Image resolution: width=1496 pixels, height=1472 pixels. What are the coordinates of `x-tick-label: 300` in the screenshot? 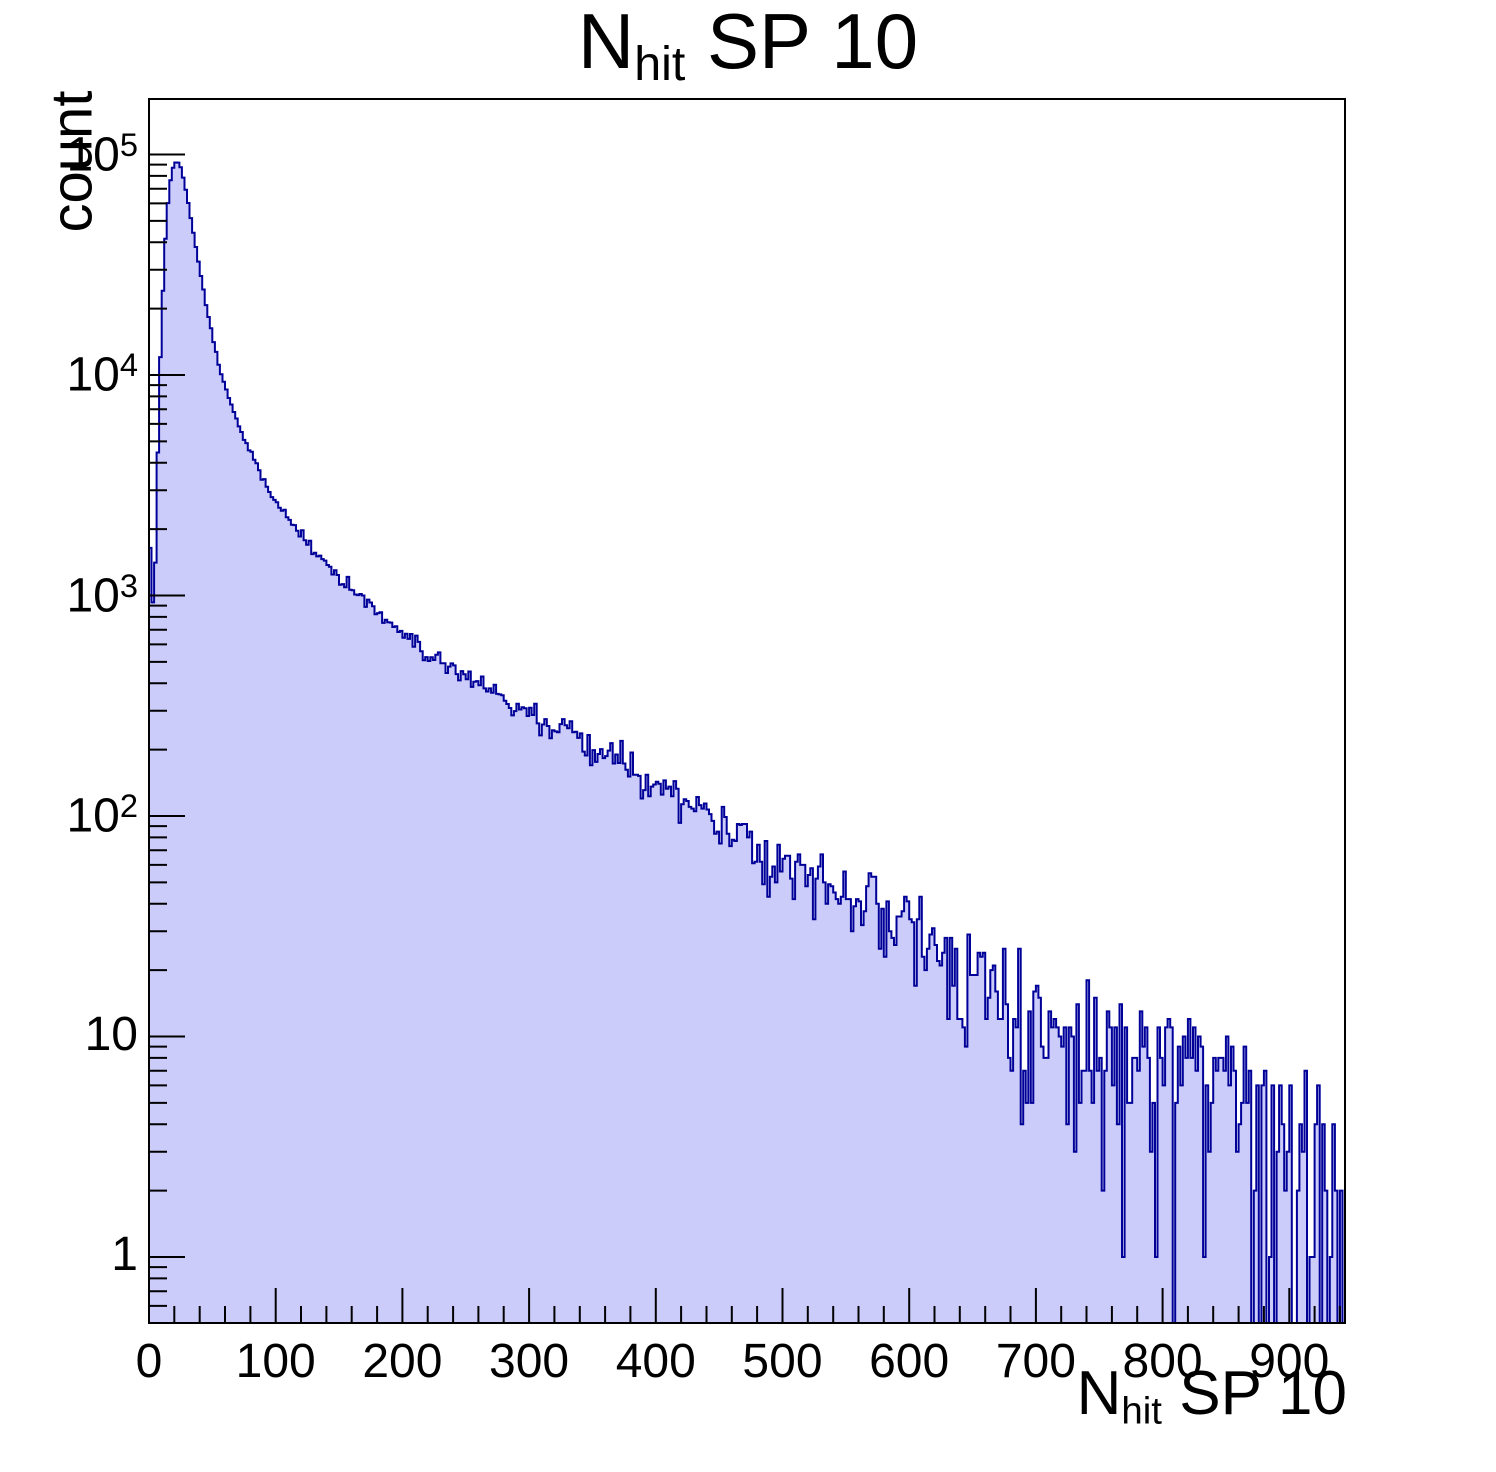 It's located at (529, 1361).